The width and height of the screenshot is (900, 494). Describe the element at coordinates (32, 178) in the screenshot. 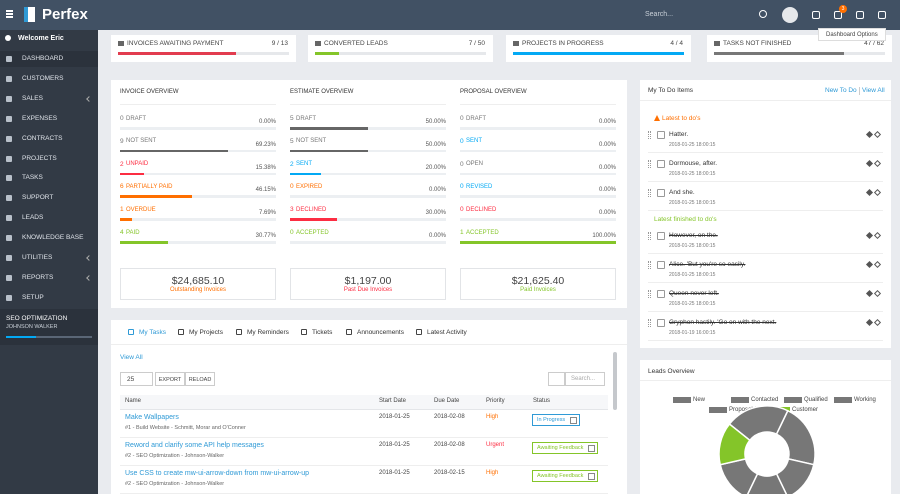

I see `menu-item: TASKS` at that location.